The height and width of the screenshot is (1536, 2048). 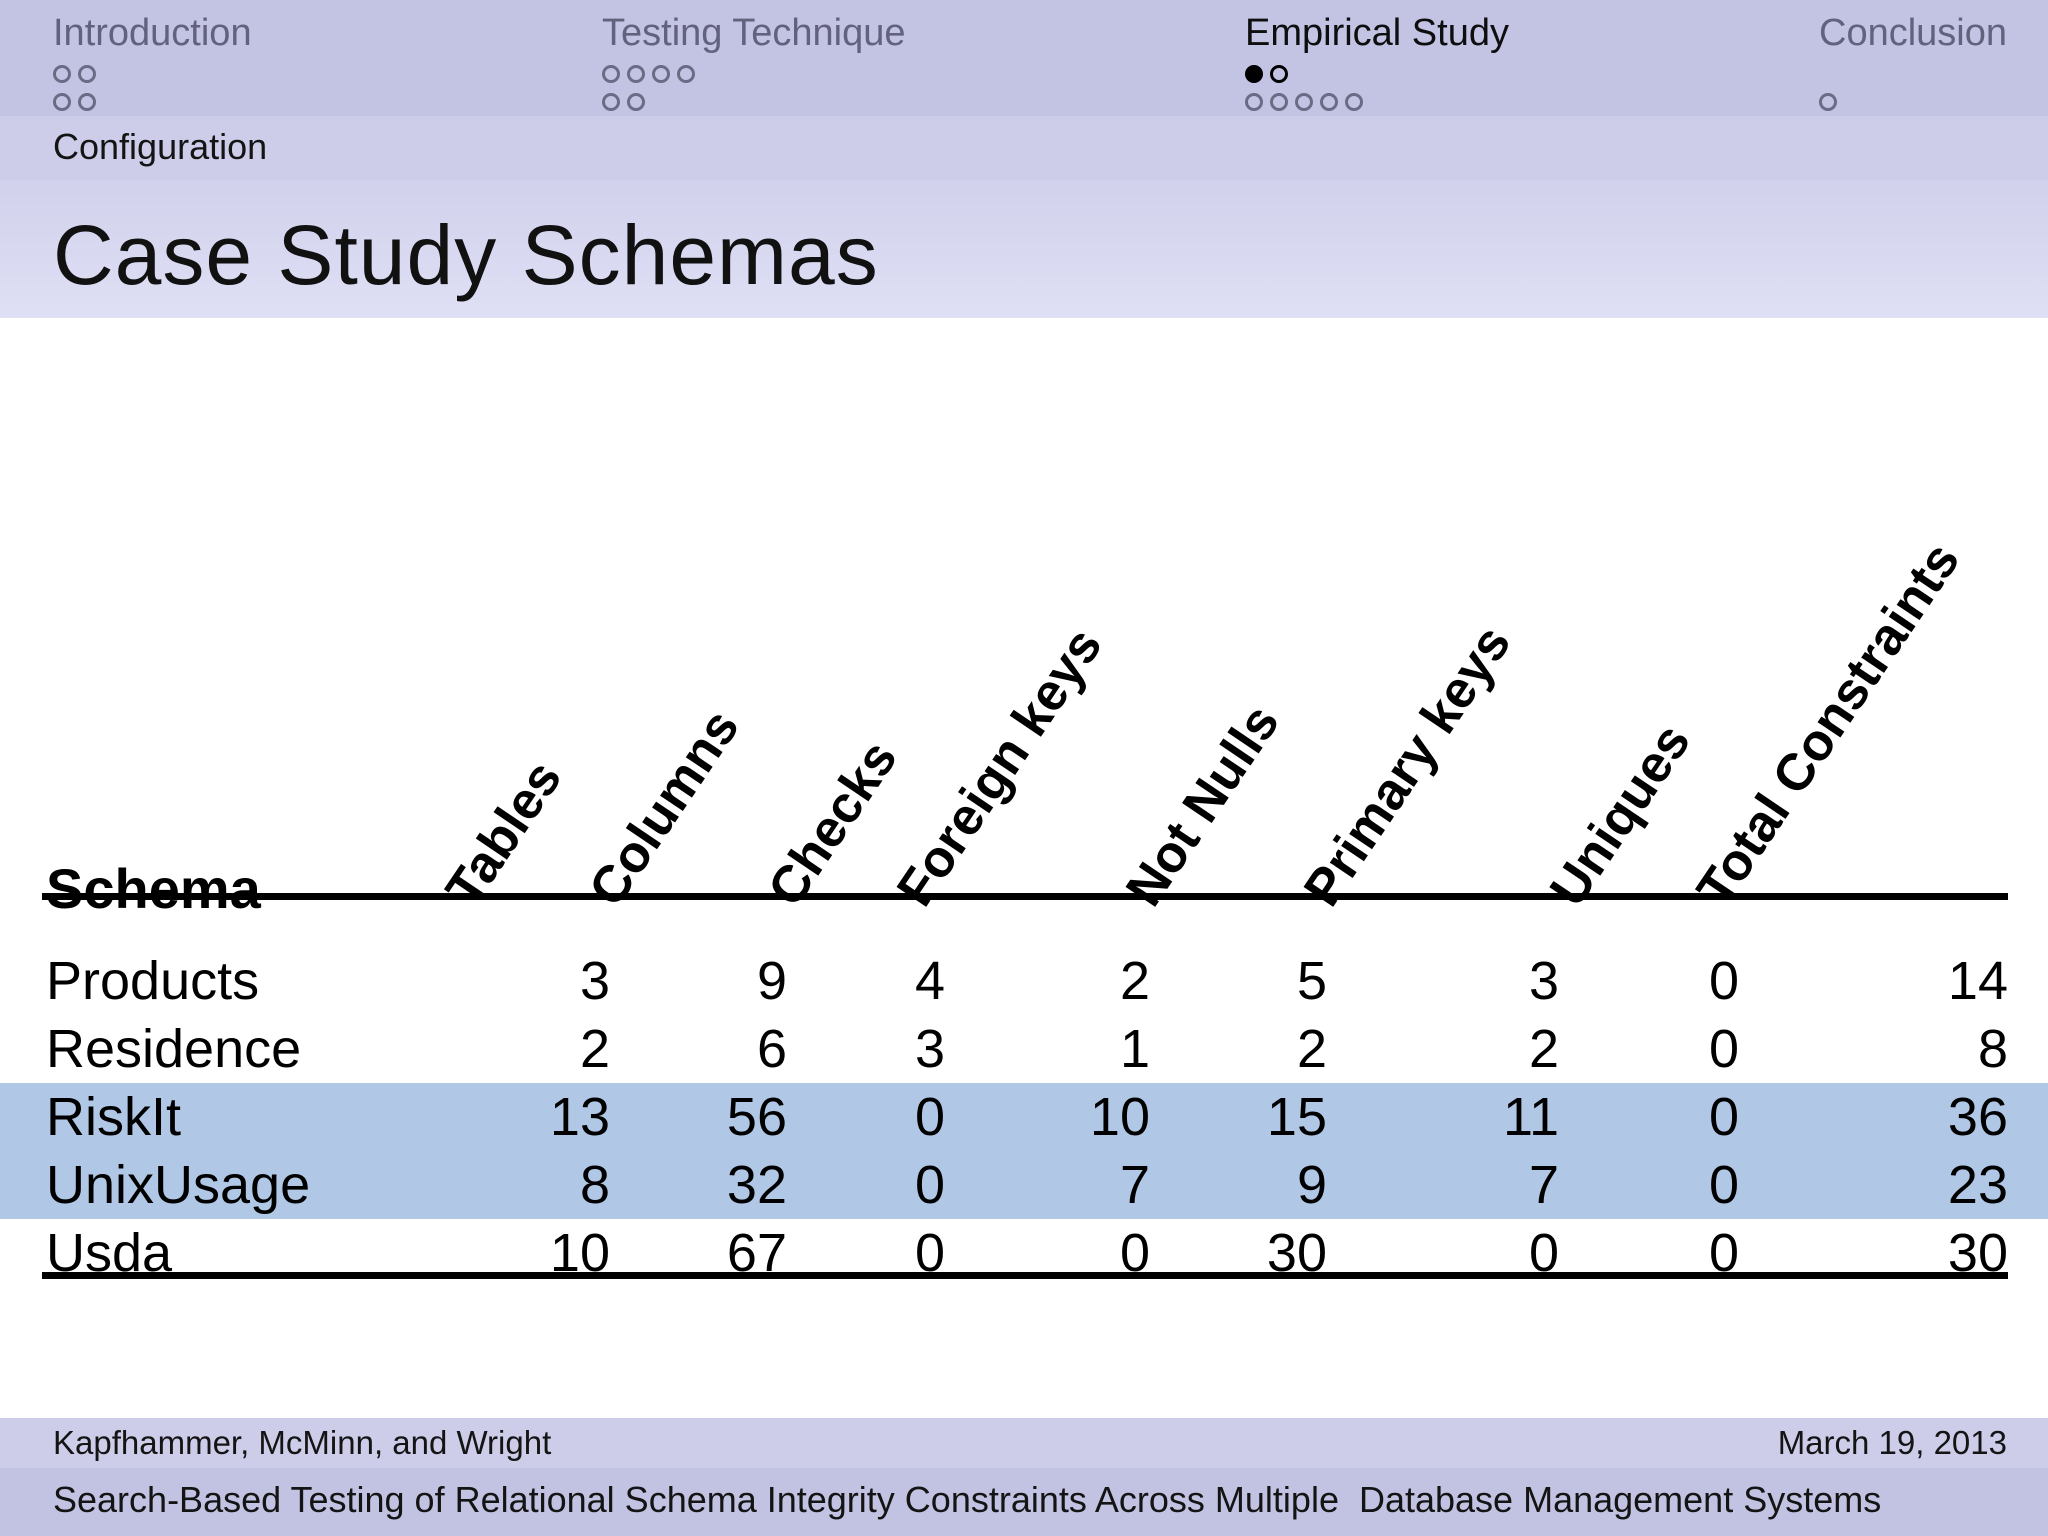 I want to click on cell-products-checks: 4, so click(x=929, y=981).